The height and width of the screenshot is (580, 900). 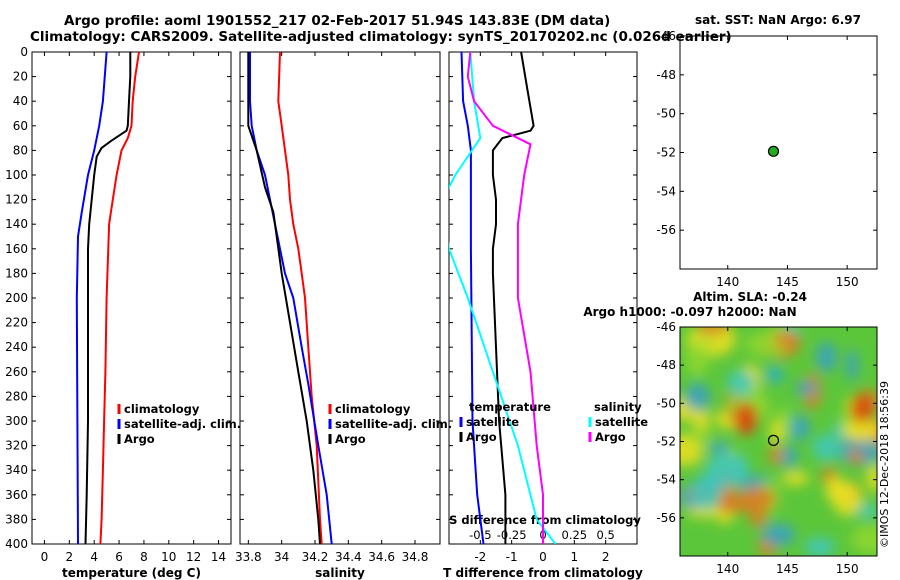 What do you see at coordinates (666, 153) in the screenshot?
I see `sst-lat-tick-label: -52` at bounding box center [666, 153].